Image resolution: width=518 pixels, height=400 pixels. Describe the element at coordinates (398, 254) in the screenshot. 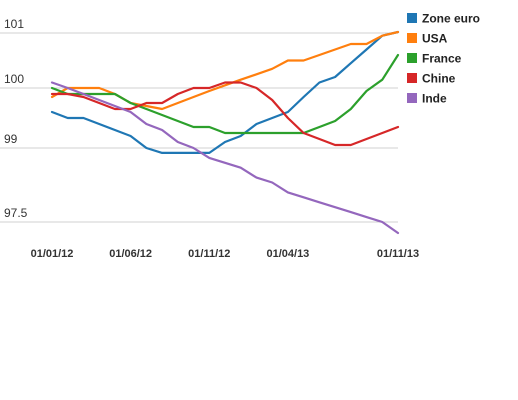

I see `x-tick-label: 01/11/13` at that location.